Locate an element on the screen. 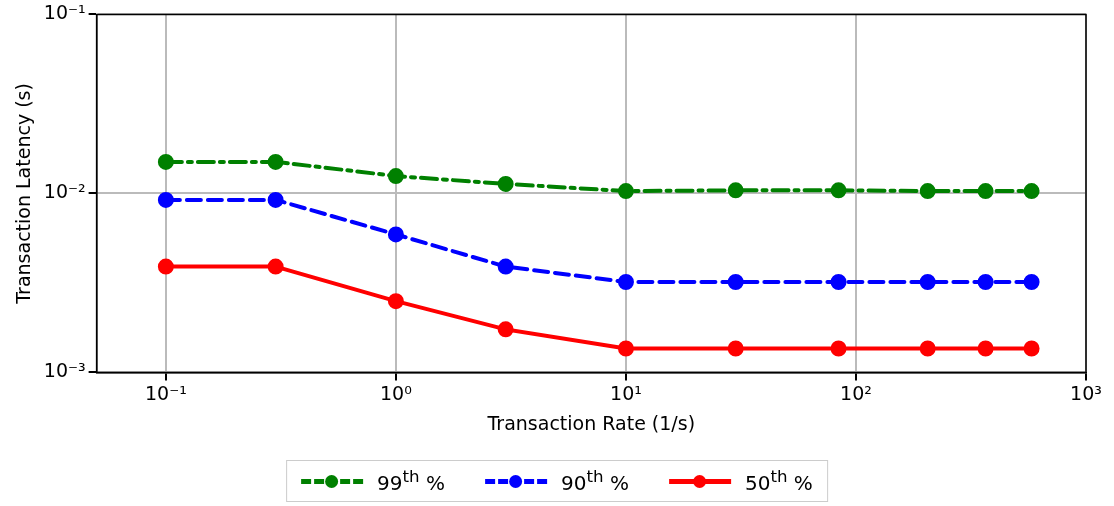 This screenshot has width=1114, height=506. x-tick-label: 10² is located at coordinates (856, 392).